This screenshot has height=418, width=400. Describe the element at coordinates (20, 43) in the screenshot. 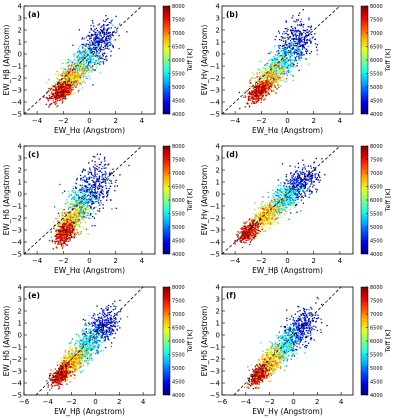

I see `y-tick-label: 1` at that location.